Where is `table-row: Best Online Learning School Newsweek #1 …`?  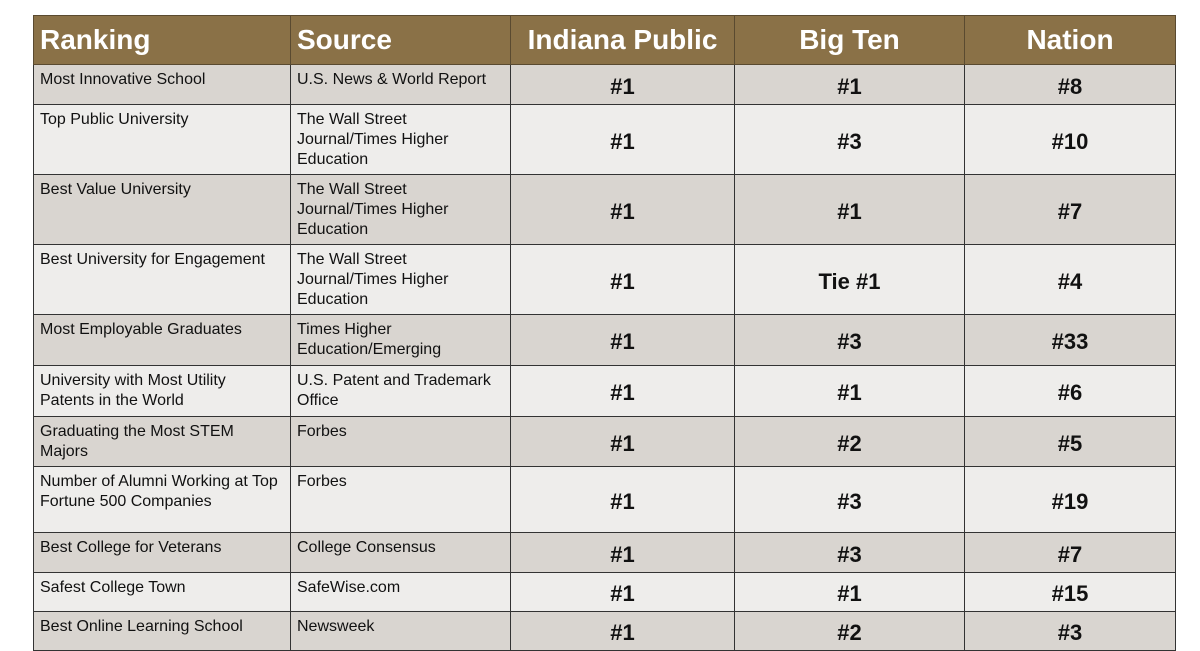
table-row: Best Online Learning School Newsweek #1 … is located at coordinates (604, 631).